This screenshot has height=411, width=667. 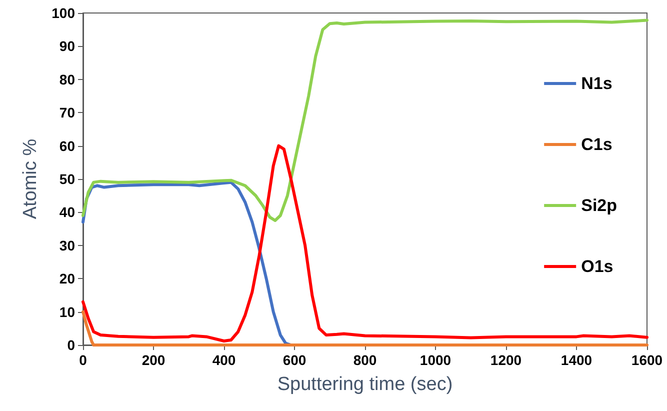 I want to click on y-tick-label: 0, so click(x=71, y=345).